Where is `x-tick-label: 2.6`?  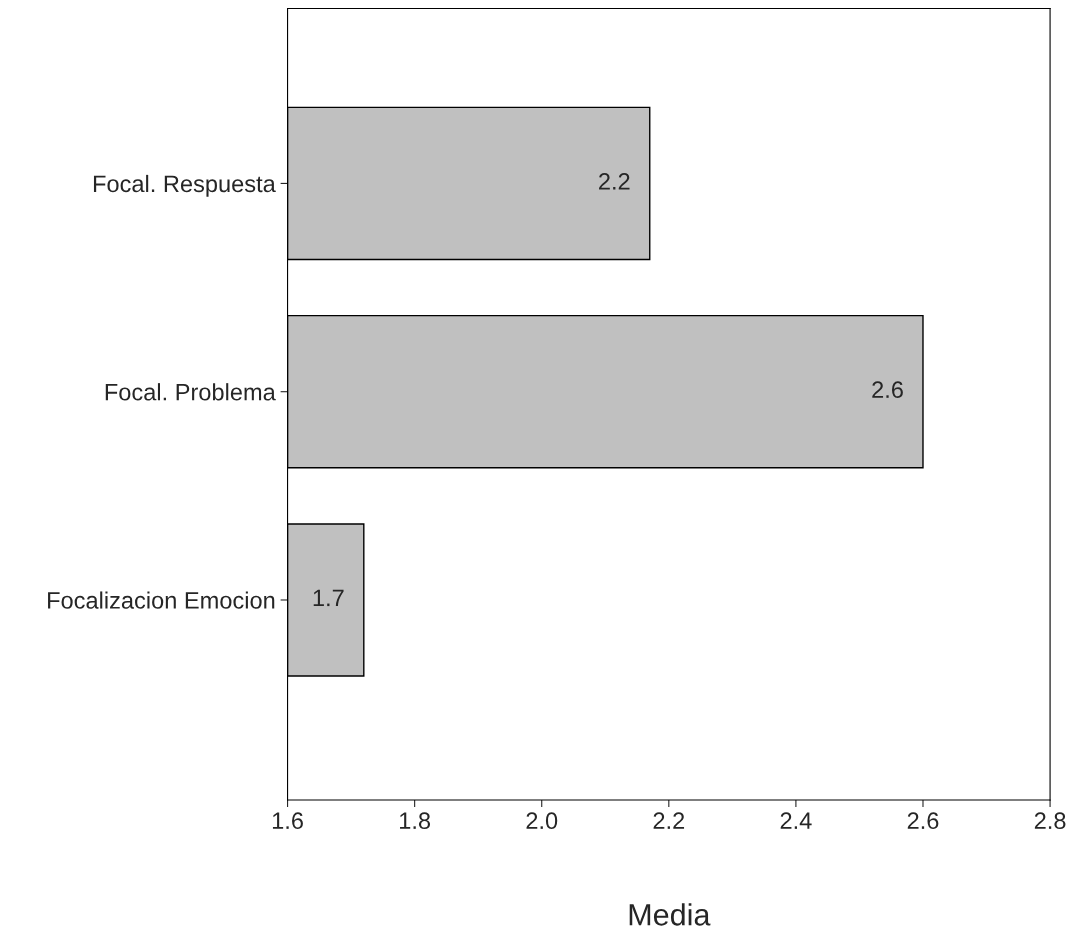
x-tick-label: 2.6 is located at coordinates (923, 821).